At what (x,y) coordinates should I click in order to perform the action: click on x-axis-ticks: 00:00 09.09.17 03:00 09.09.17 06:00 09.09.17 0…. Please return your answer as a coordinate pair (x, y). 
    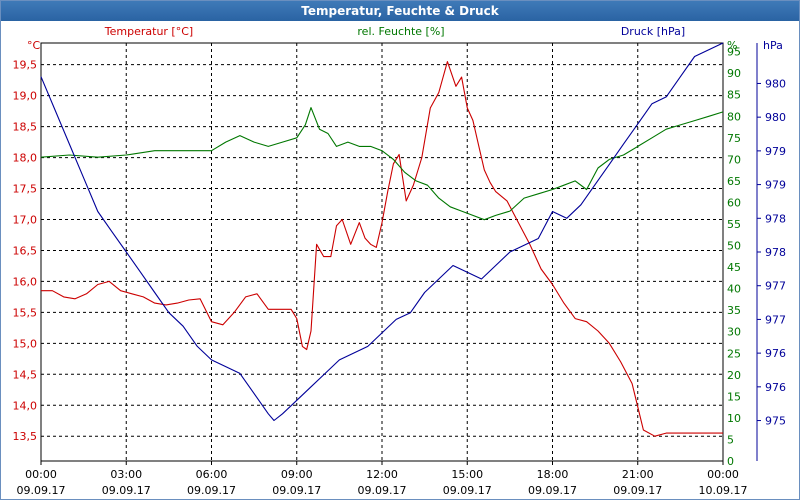
    Looking at the image, I should click on (382, 479).